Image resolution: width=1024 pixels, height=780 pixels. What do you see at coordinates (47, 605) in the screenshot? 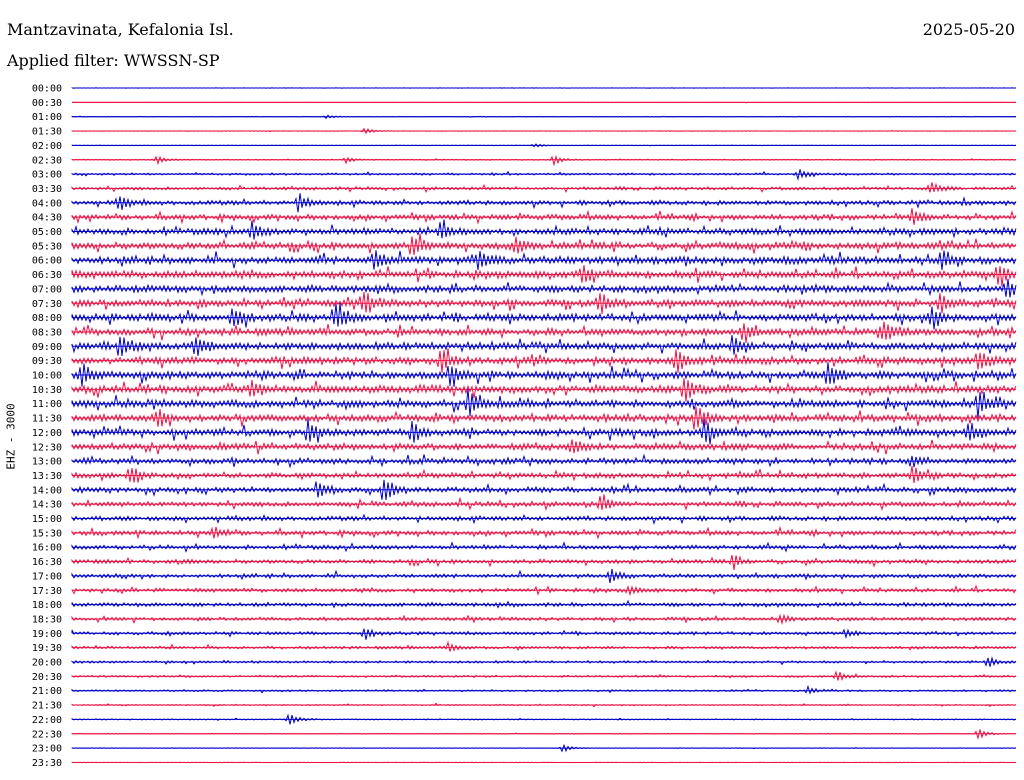
I see `row-time-label: 18:00` at bounding box center [47, 605].